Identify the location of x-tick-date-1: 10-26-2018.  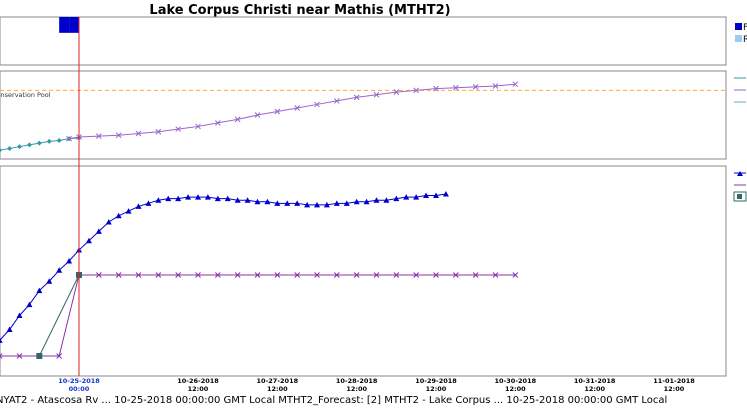
(198, 381).